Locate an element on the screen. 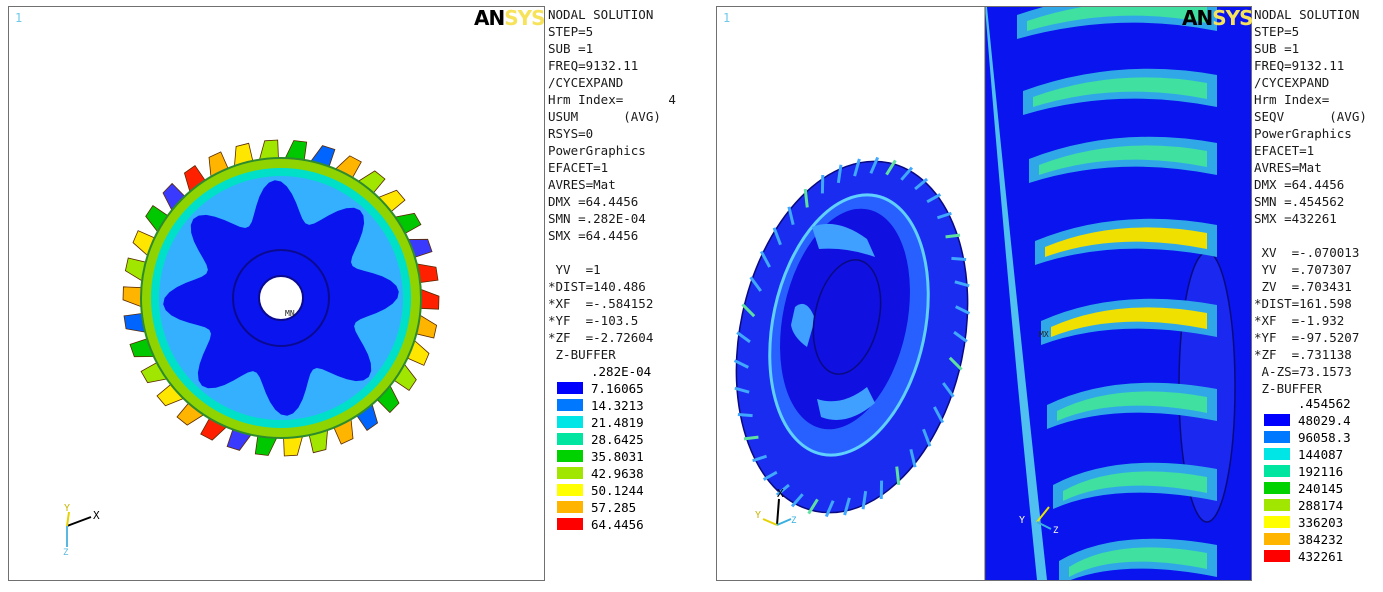  legend-entry: 96058.3 is located at coordinates (1306, 437).